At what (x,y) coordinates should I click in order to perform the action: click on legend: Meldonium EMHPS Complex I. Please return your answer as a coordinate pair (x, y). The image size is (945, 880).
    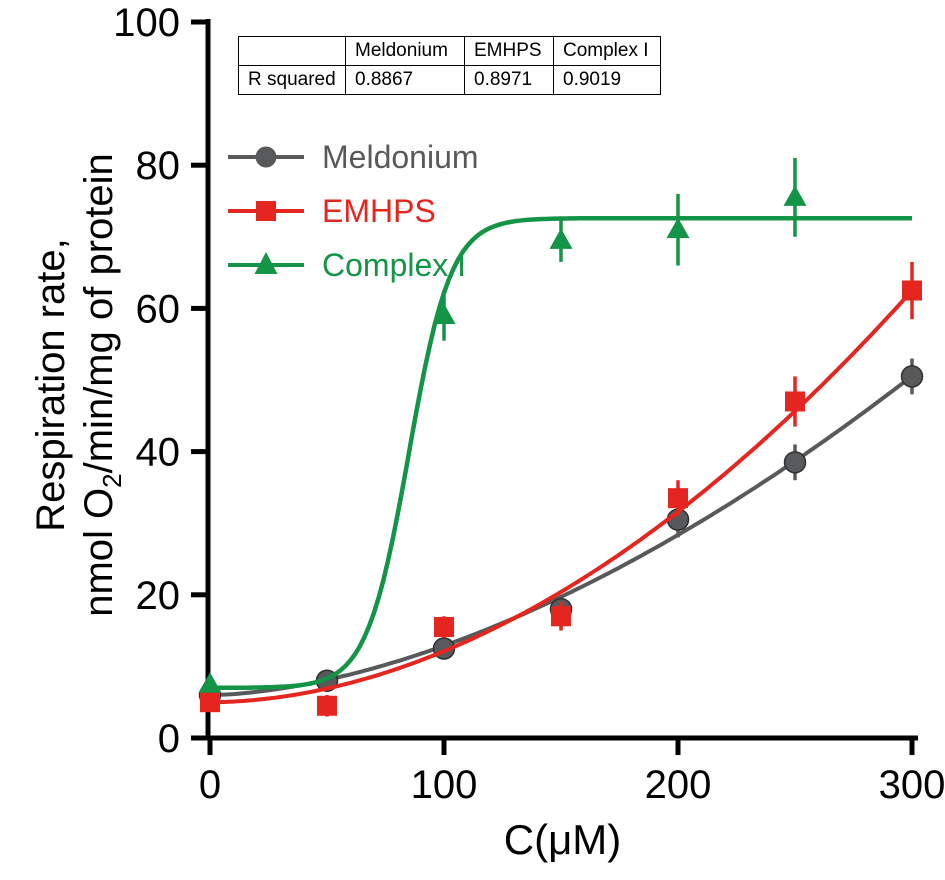
    Looking at the image, I should click on (352, 211).